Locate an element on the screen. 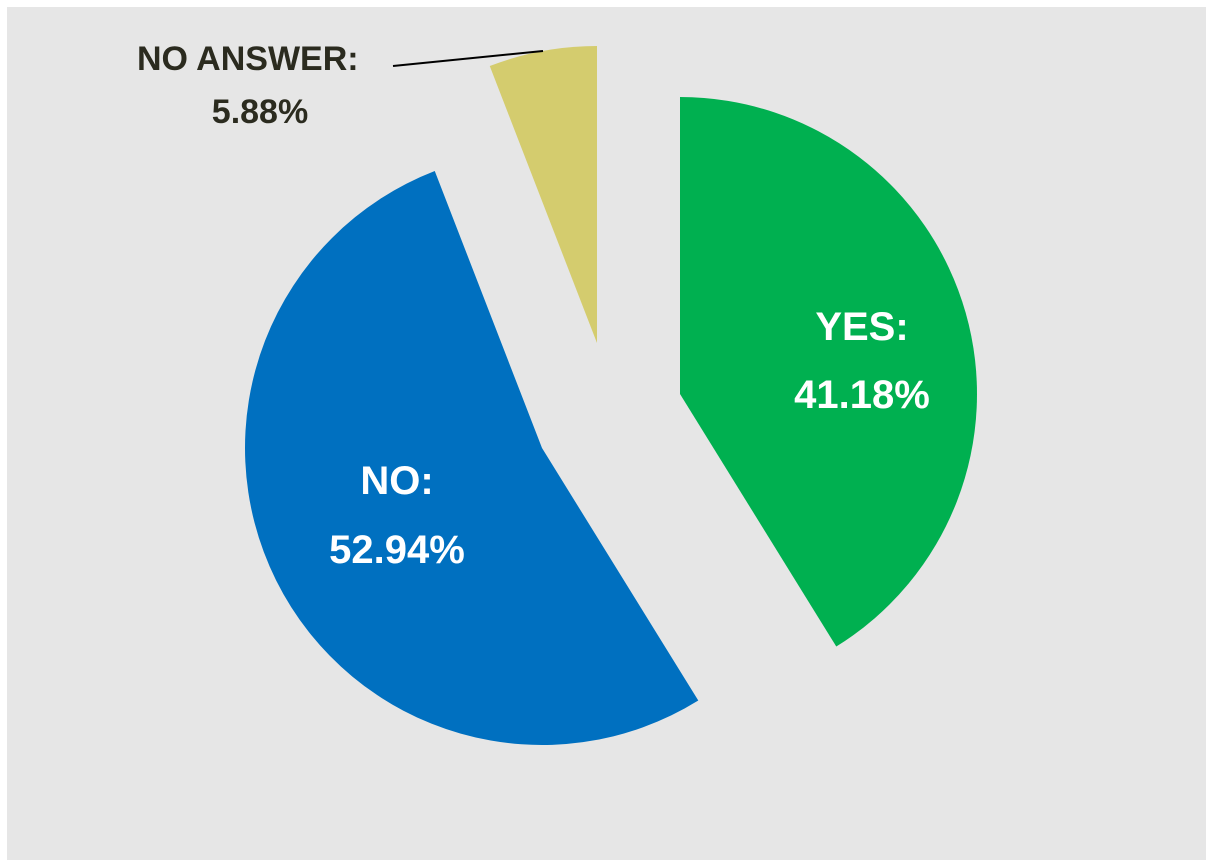  no-answer-leader-line is located at coordinates (468, 58).